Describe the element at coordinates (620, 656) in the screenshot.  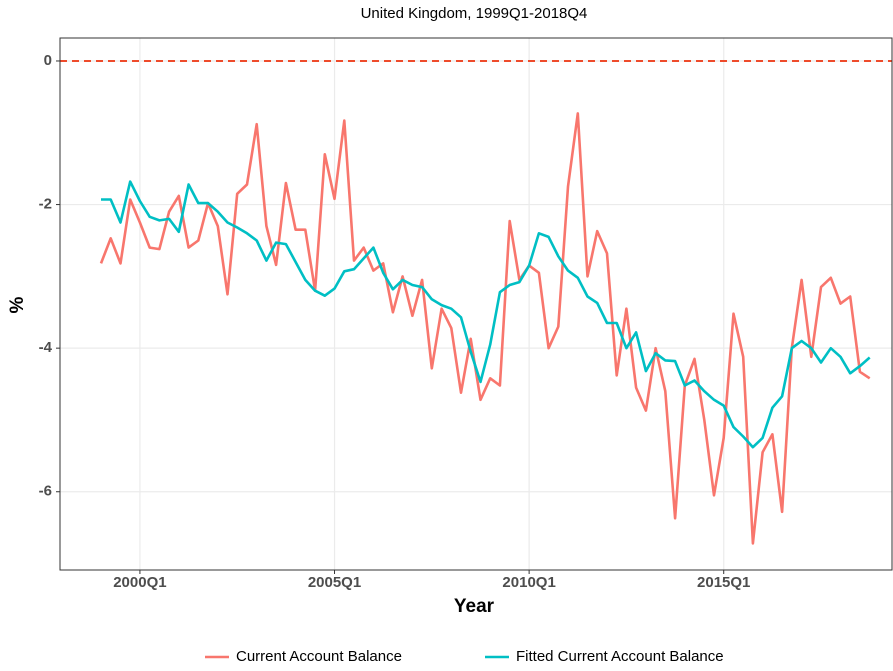
I see `legend-label: Fitted Current Account Balance` at that location.